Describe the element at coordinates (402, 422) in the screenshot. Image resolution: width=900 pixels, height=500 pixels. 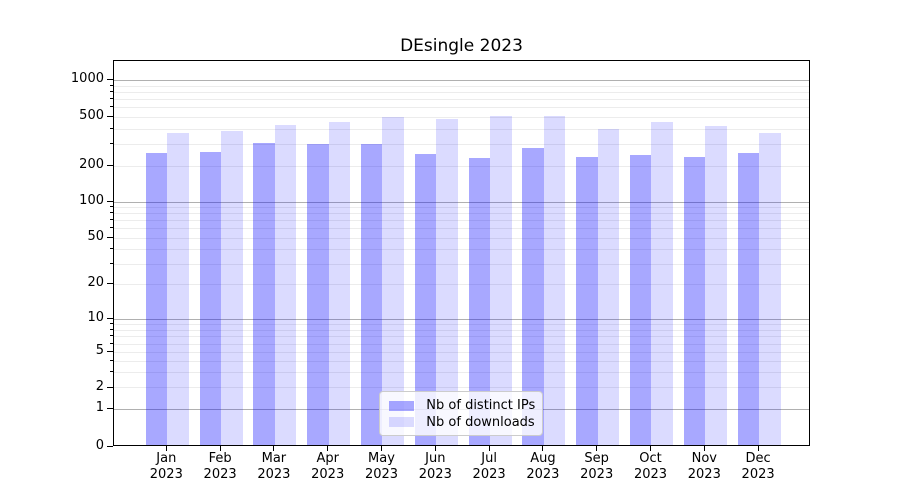
I see `legend-swatch-downloads` at that location.